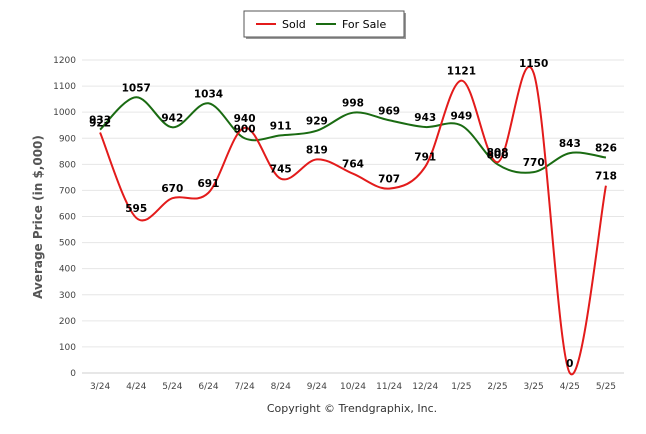 Image resolution: width=646 pixels, height=434 pixels. I want to click on x-tick-label: 11/24, so click(389, 387).